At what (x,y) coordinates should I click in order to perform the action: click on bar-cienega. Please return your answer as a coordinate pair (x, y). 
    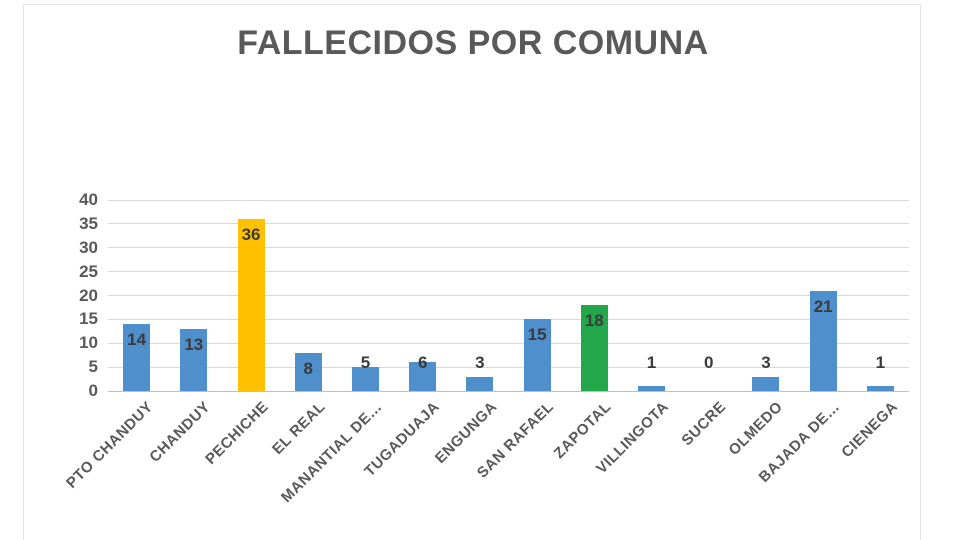
    Looking at the image, I should click on (880, 388).